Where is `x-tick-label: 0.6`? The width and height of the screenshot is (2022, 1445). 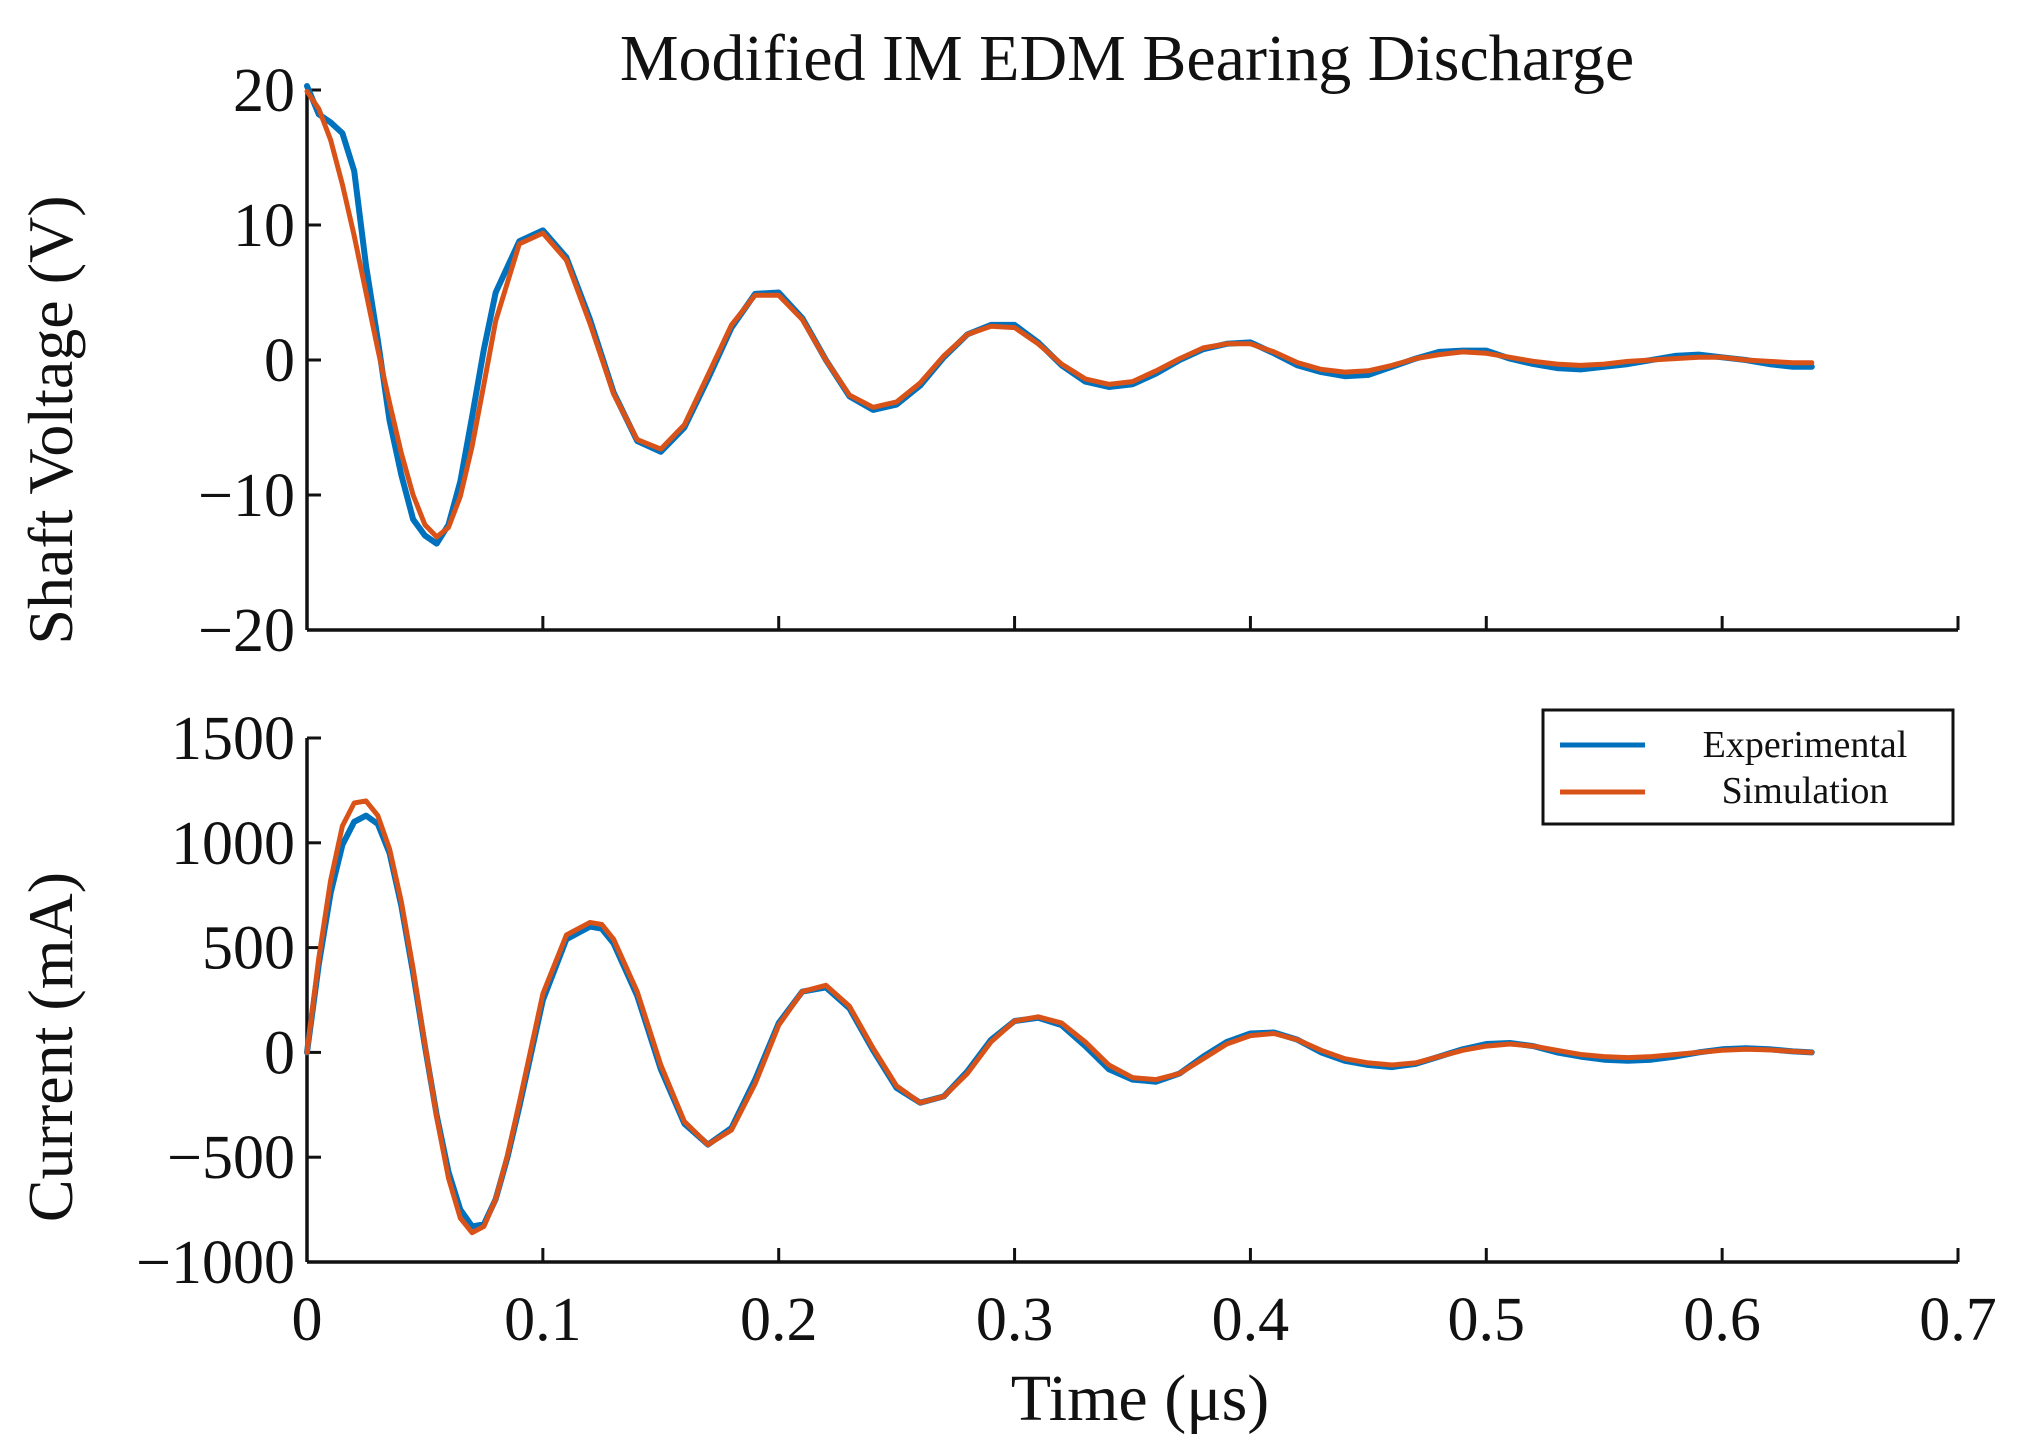
x-tick-label: 0.6 is located at coordinates (1722, 1320).